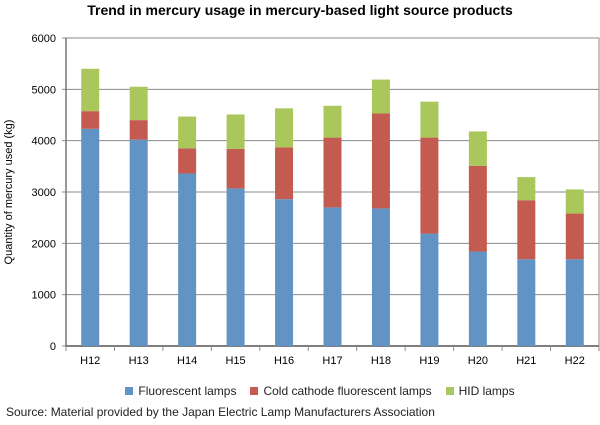  I want to click on legend-label: Fluorescent lamps, so click(187, 391).